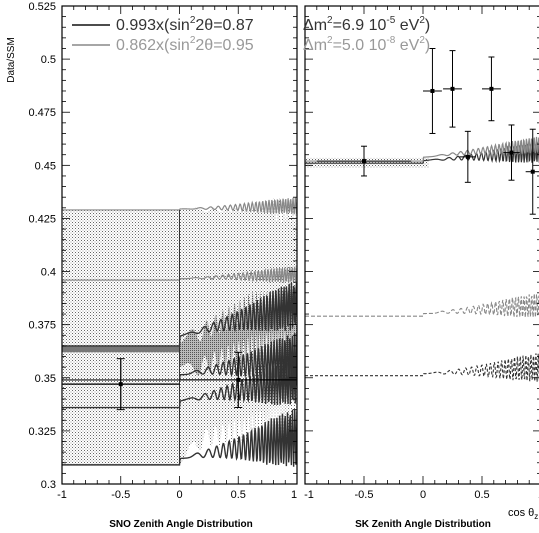  I want to click on sk-curve-dark-dashed, so click(422, 367).